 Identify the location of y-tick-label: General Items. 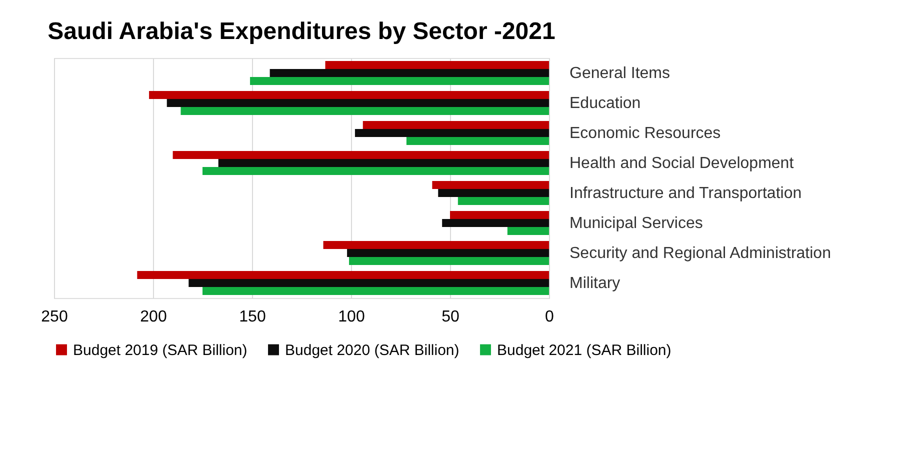
(620, 73).